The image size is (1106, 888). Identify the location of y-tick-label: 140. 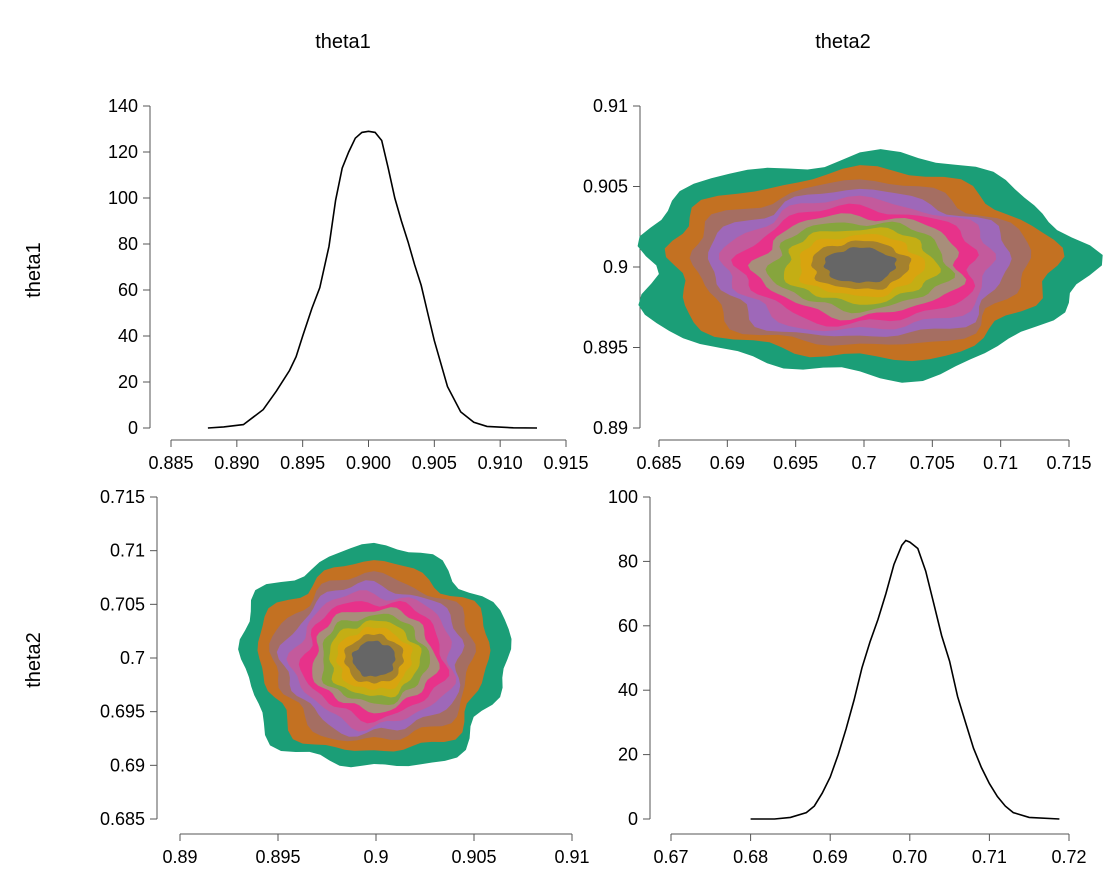
(123, 106).